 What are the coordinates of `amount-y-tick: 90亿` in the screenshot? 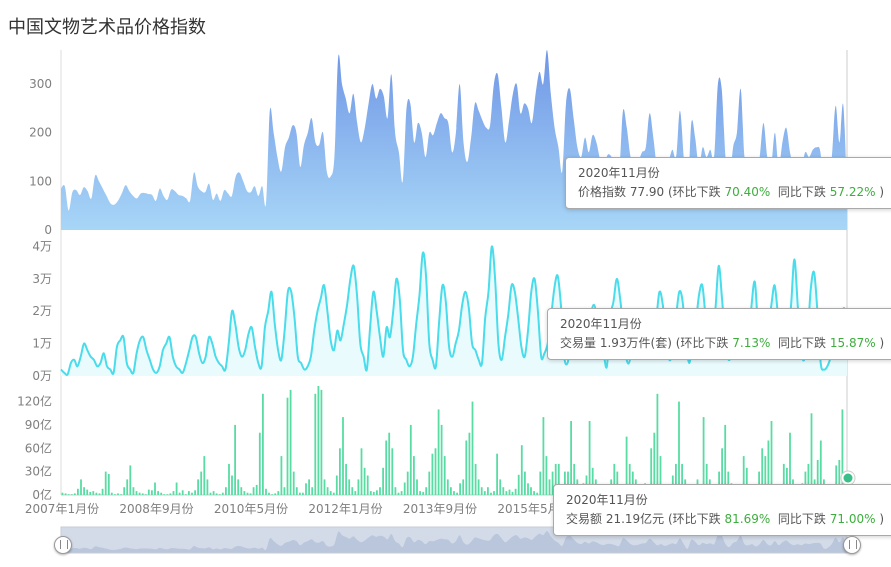 It's located at (38, 424).